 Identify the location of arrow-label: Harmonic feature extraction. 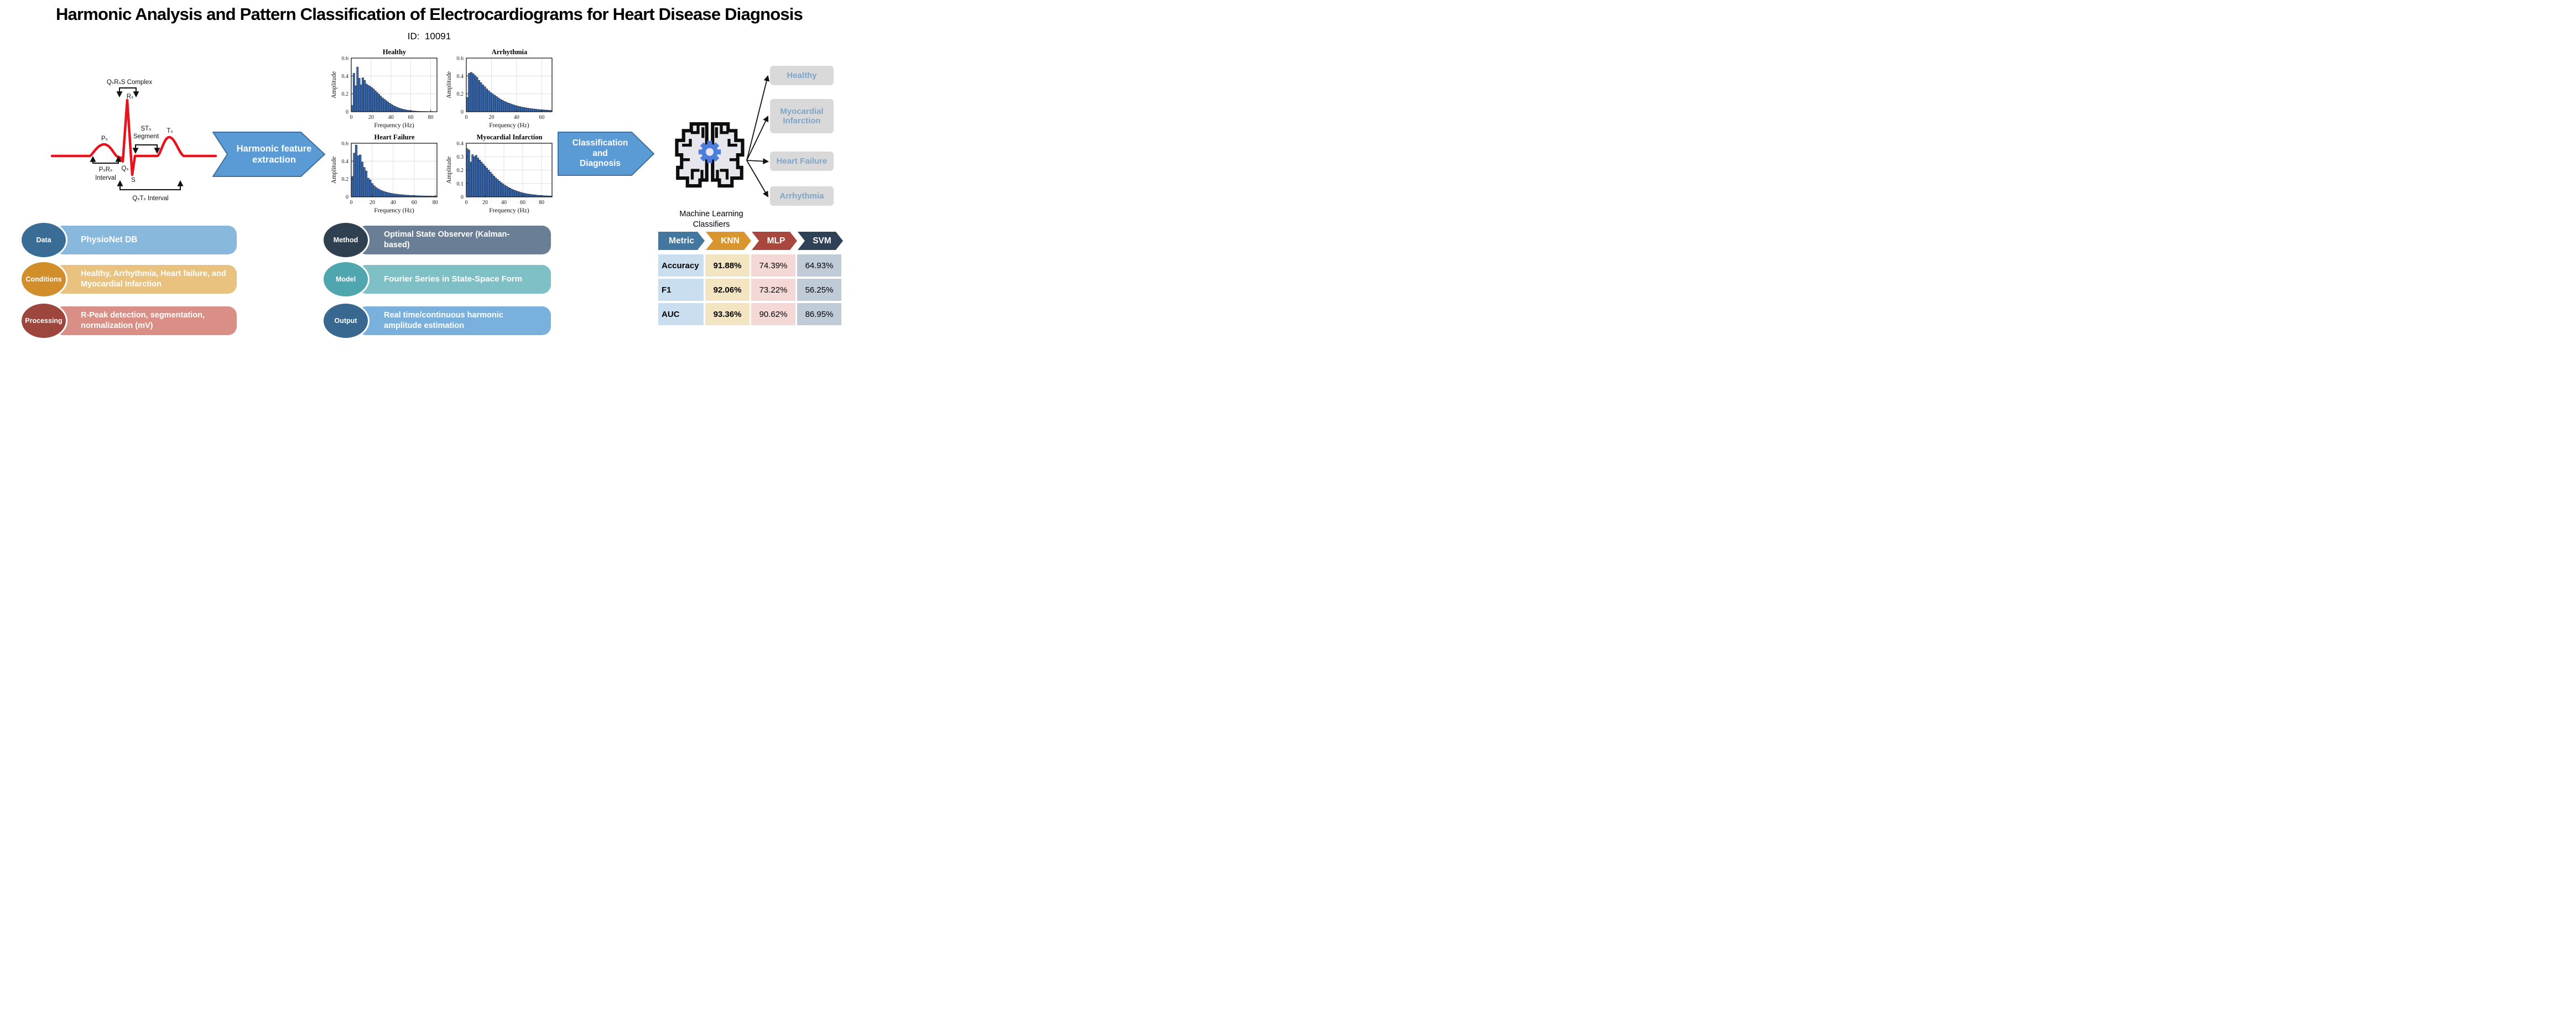
(269, 154).